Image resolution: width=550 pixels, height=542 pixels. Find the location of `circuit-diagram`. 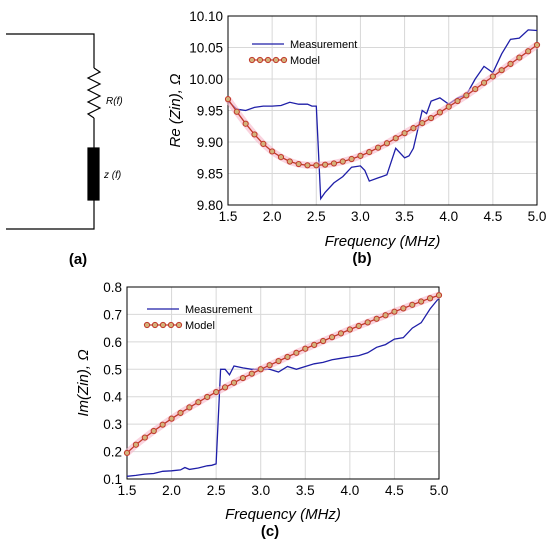

circuit-diagram is located at coordinates (54, 131).